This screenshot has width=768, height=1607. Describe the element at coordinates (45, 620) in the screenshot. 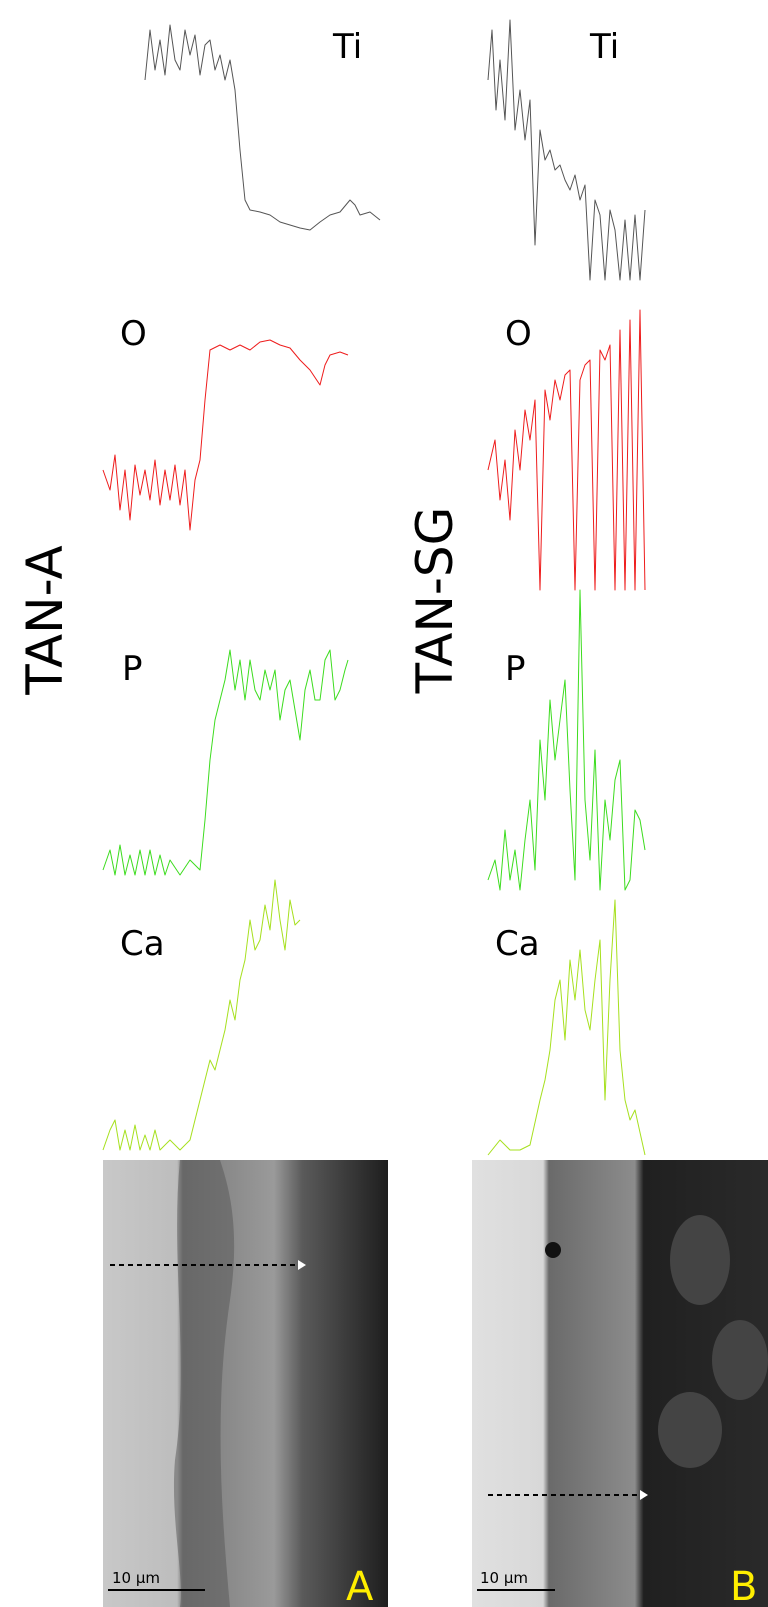

I see `column-label: TAN-A` at that location.